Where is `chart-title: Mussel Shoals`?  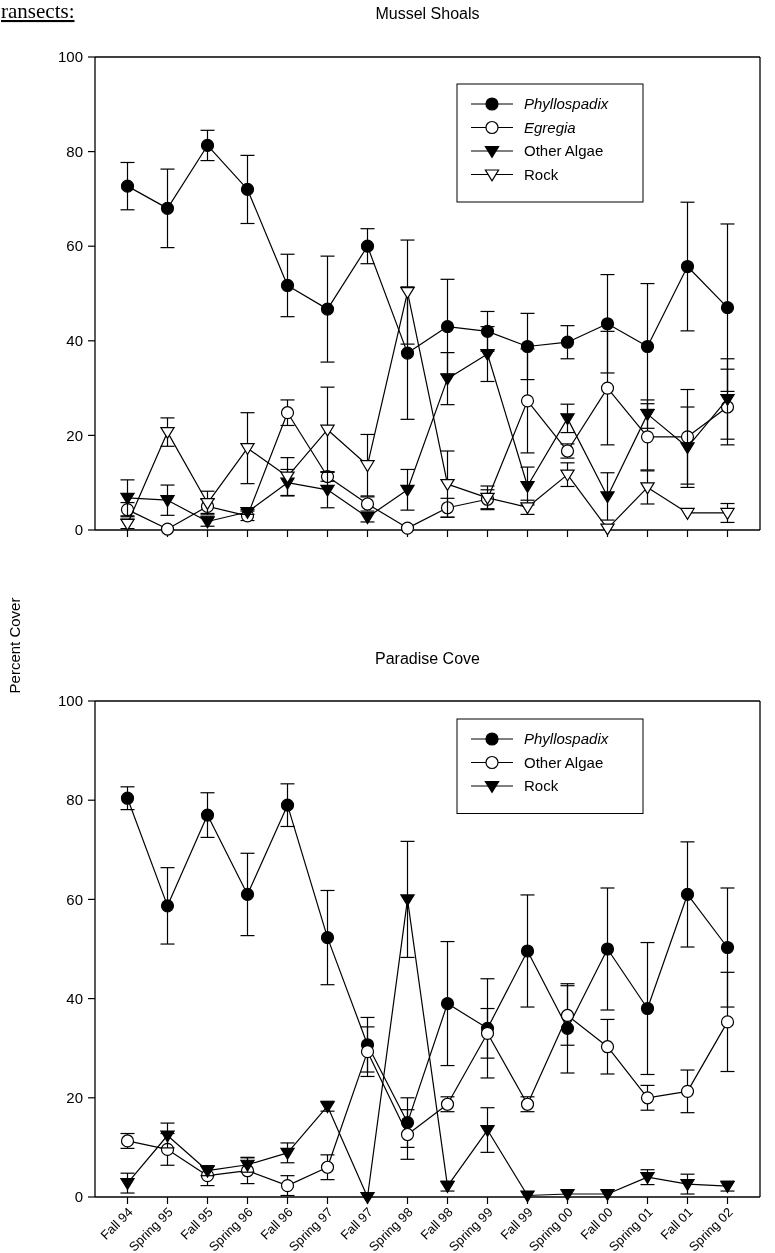
chart-title: Mussel Shoals is located at coordinates (427, 13).